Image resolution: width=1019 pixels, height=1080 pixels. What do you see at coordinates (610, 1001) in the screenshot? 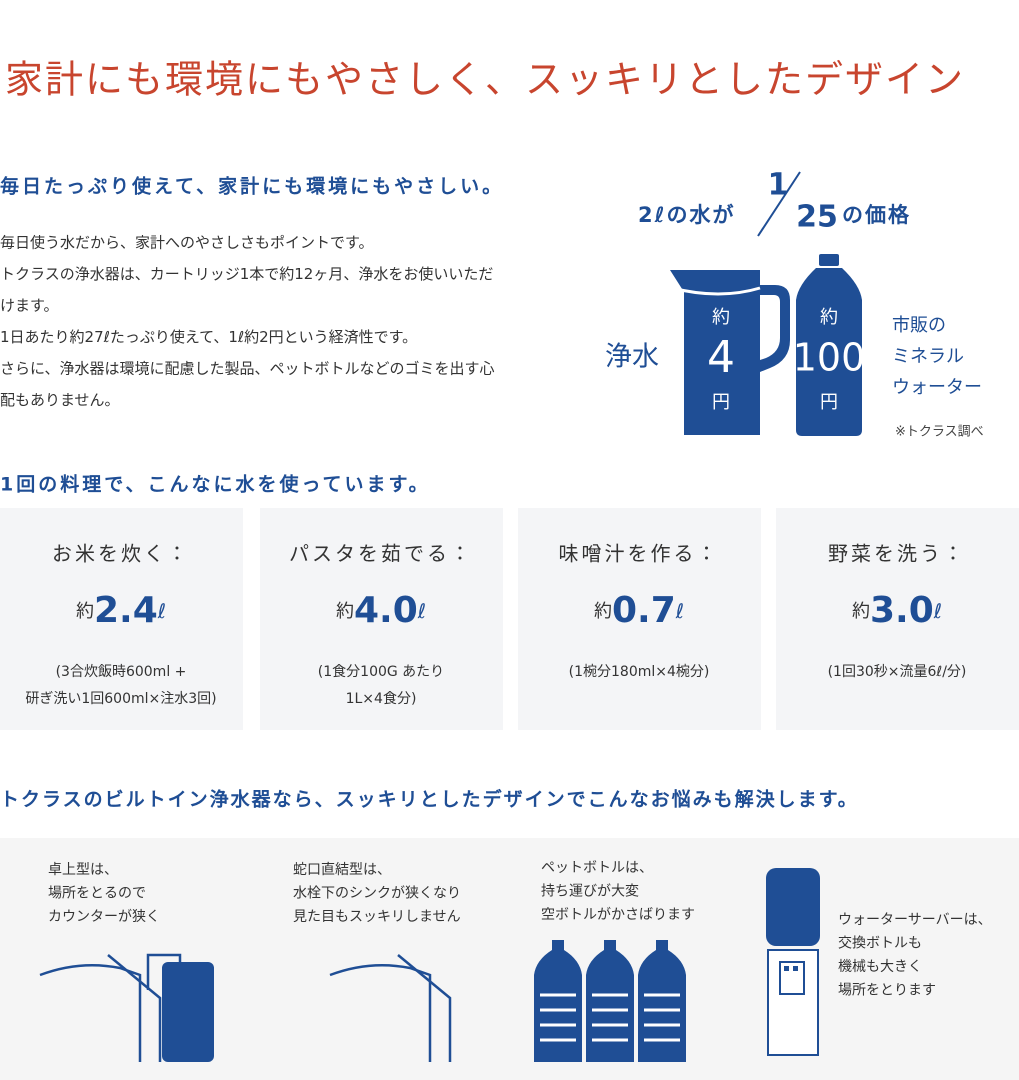
I see `bottles-icon` at bounding box center [610, 1001].